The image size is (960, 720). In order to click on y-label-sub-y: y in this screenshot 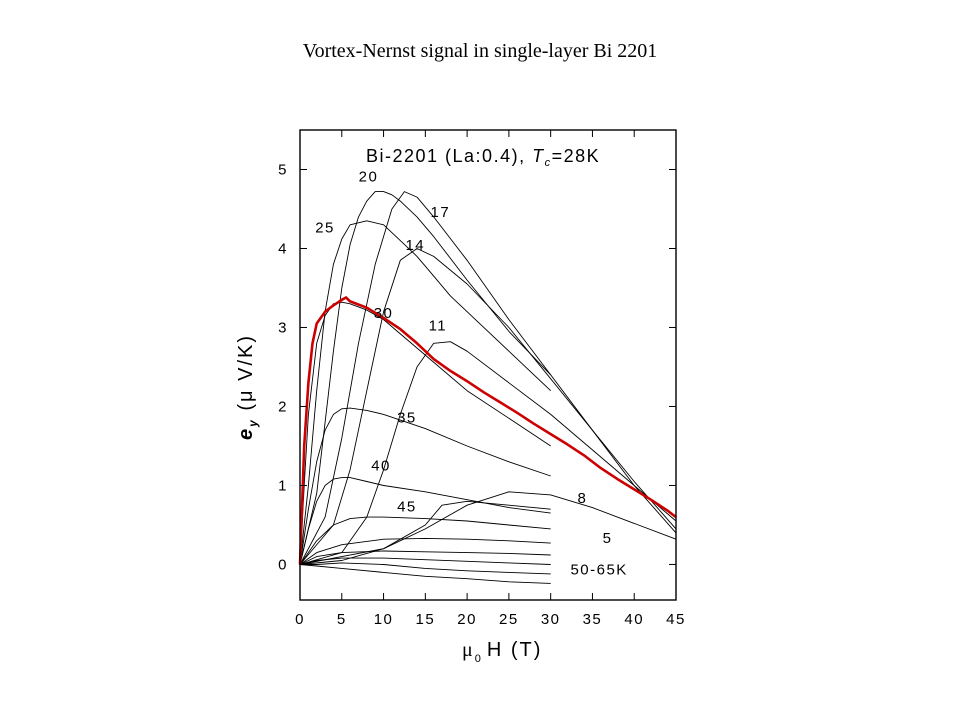, I will do `click(253, 423)`.